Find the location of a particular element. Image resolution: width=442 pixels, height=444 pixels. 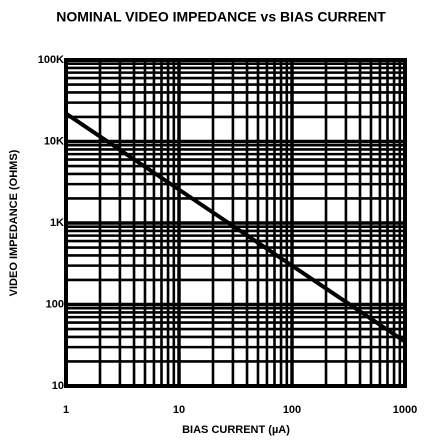

y-tick-label: 1K is located at coordinates (57, 223).